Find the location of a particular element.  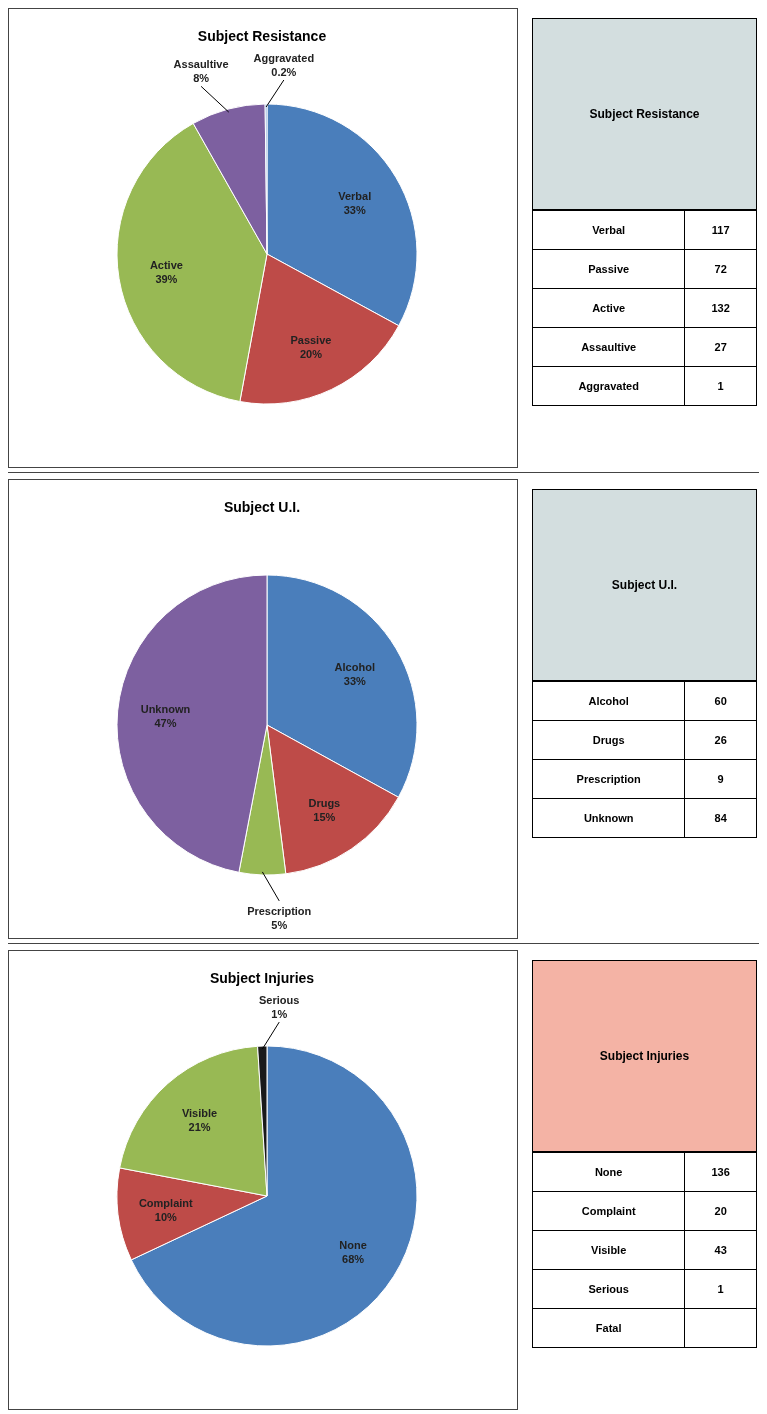

chart-title: Subject Injuries is located at coordinates (262, 978).